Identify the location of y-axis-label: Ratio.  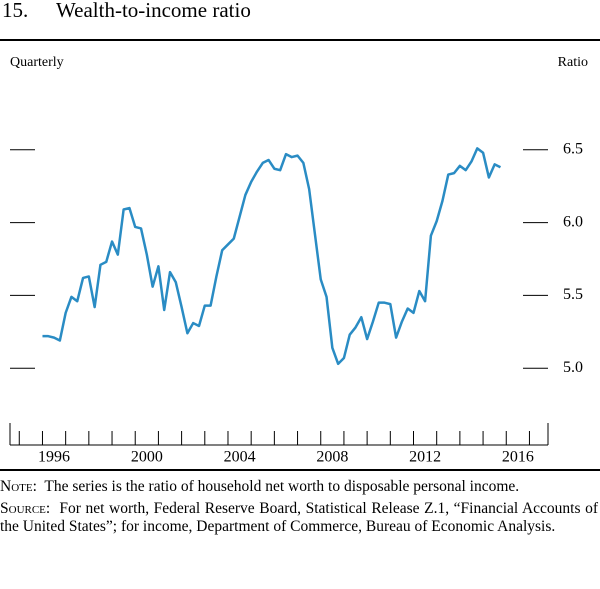
(573, 62).